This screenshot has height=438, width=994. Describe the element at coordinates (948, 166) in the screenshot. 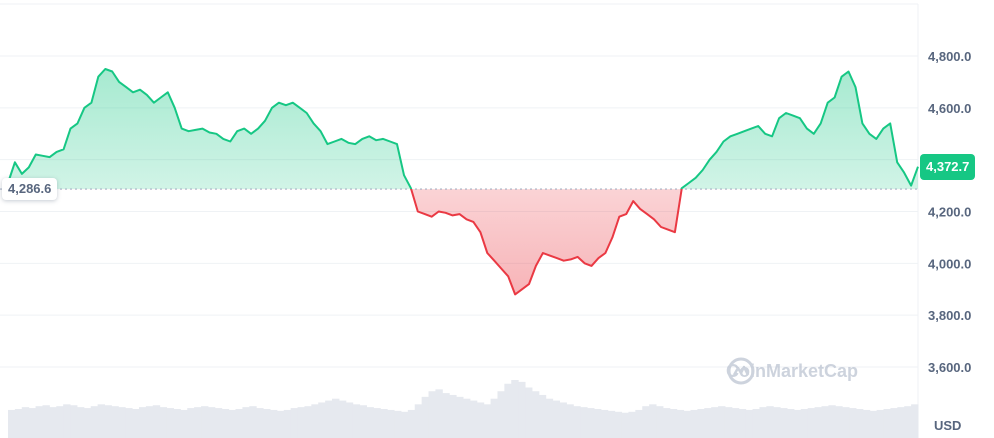

I see `current-price-tag: 4,372.7` at that location.